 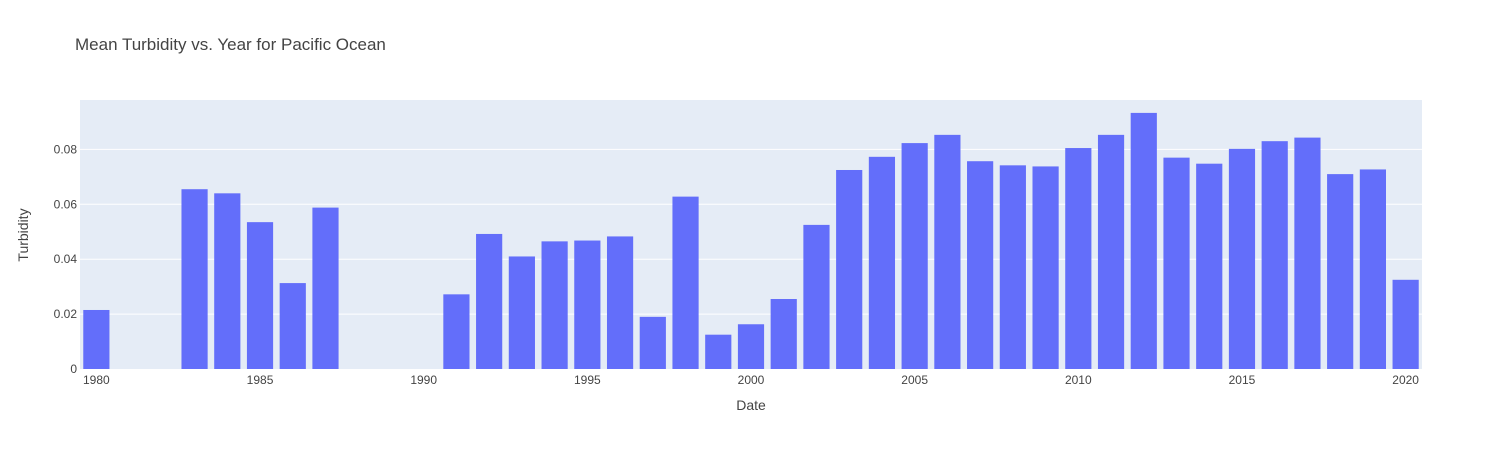 What do you see at coordinates (66, 149) in the screenshot?
I see `y-tick-label: 0.08` at bounding box center [66, 149].